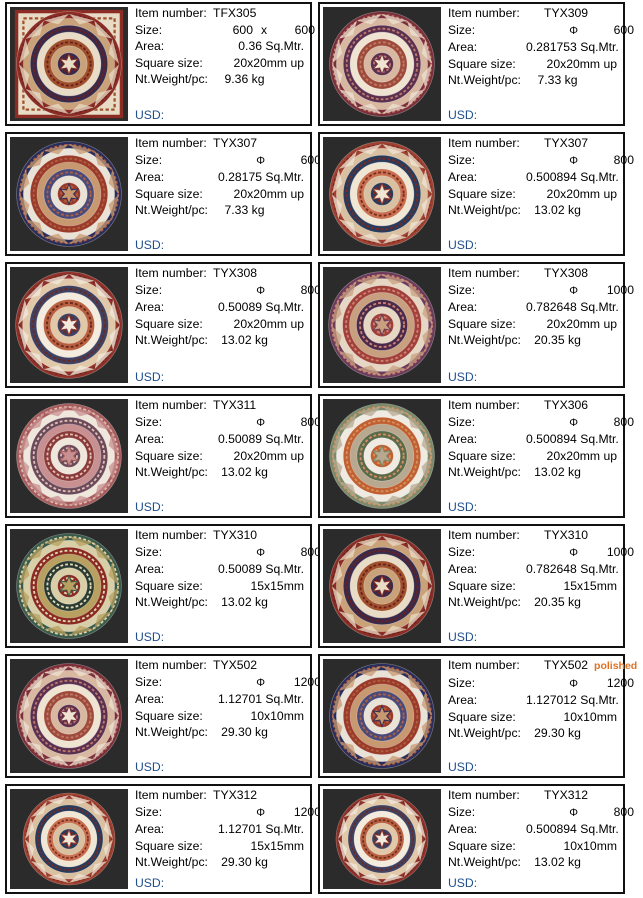 The height and width of the screenshot is (898, 643). I want to click on net-weight-value: 7.33 kg, so click(557, 80).